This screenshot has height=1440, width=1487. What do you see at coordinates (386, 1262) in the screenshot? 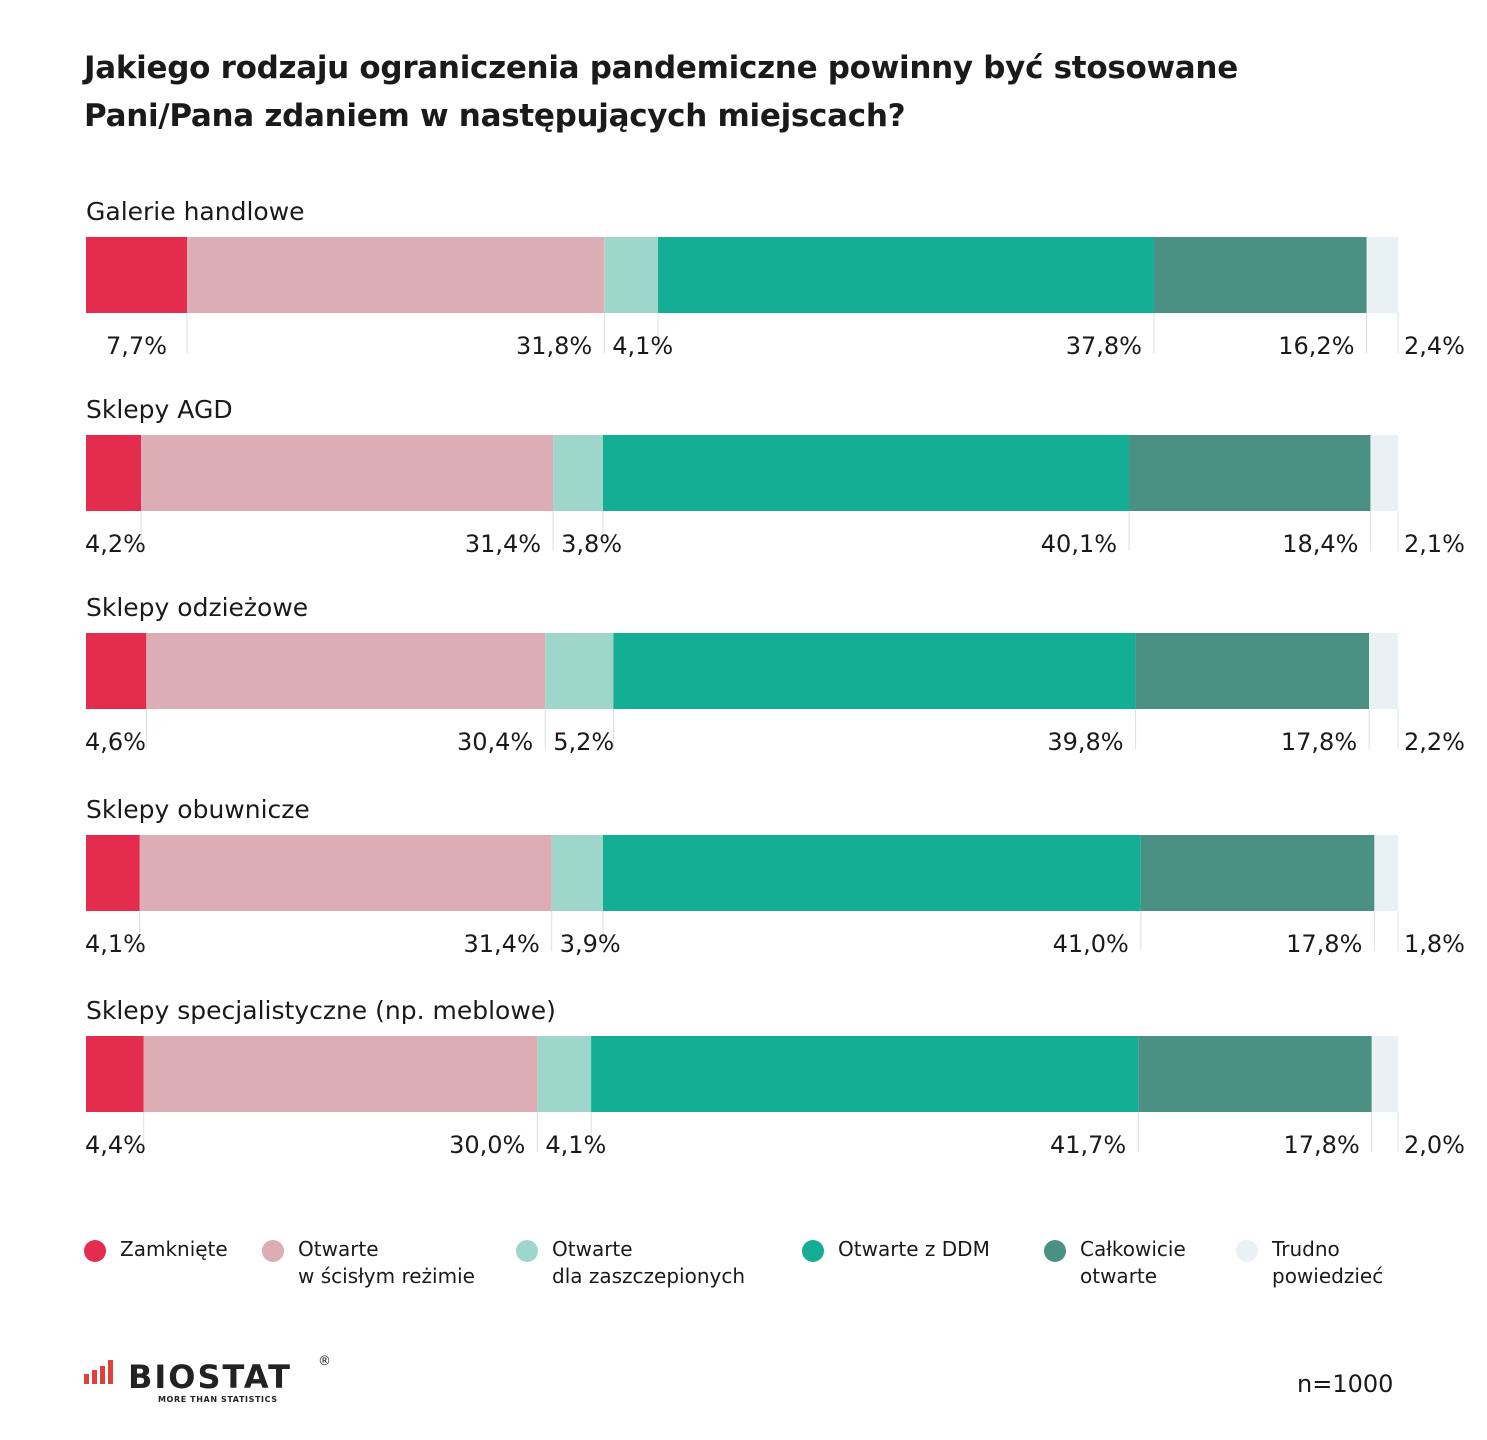
I see `legend-label-otwarte-scisly-rezim: Otwarte w ścisłym reżimie` at bounding box center [386, 1262].